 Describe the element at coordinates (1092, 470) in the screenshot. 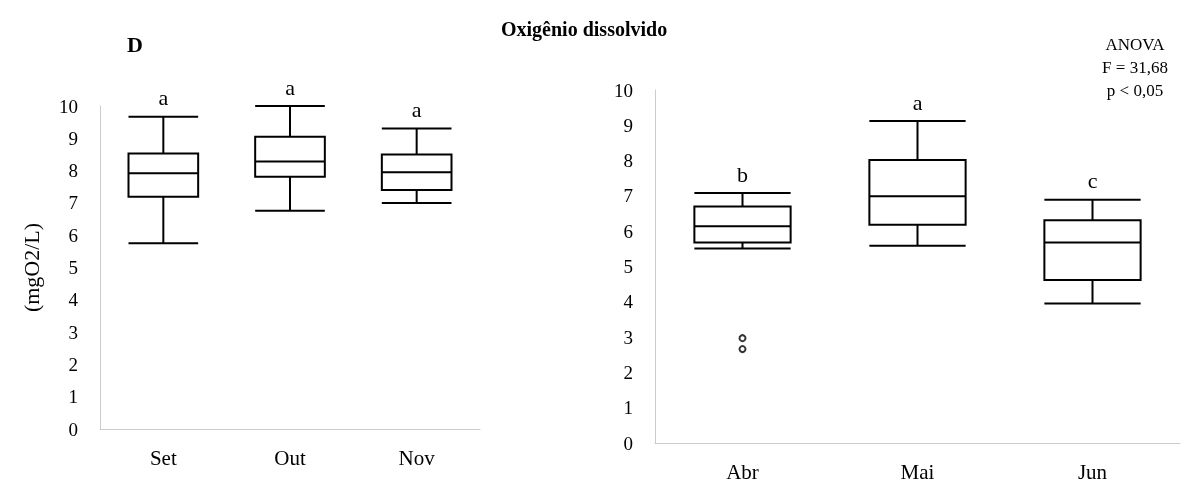

I see `x-tick-label: Jun` at that location.